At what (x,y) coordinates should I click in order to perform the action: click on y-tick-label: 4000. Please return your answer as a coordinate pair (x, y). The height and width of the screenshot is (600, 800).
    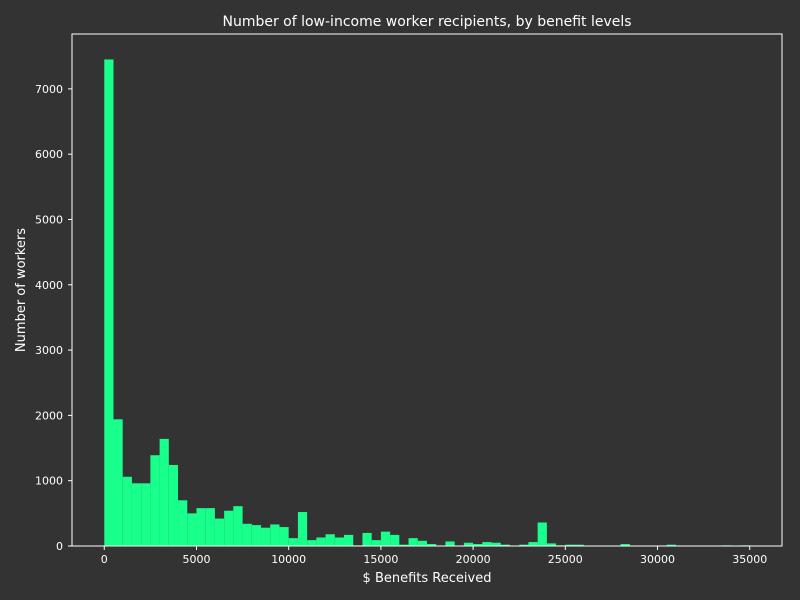
    Looking at the image, I should click on (49, 285).